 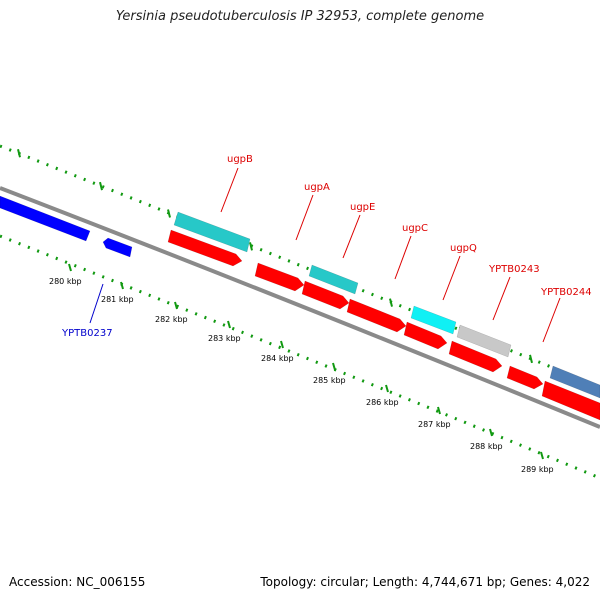 I want to click on ruler-label: 280 kbp, so click(x=65, y=281).